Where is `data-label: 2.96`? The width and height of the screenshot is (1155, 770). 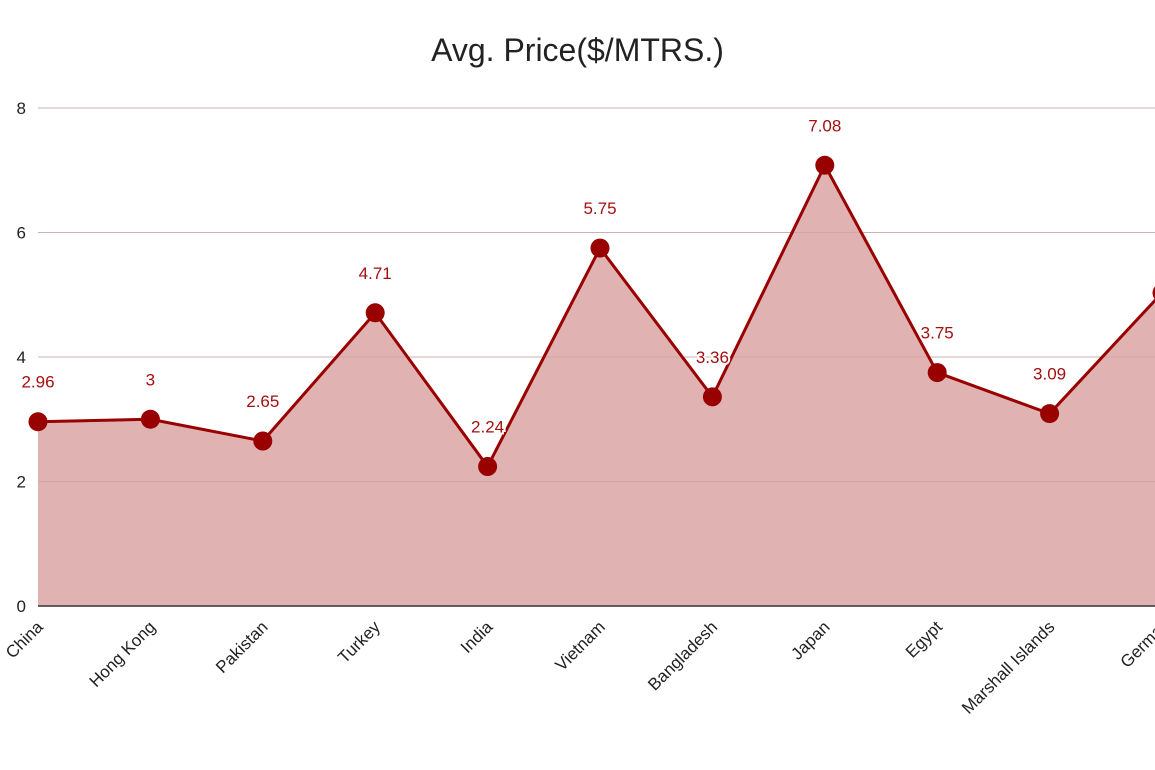 data-label: 2.96 is located at coordinates (37, 382).